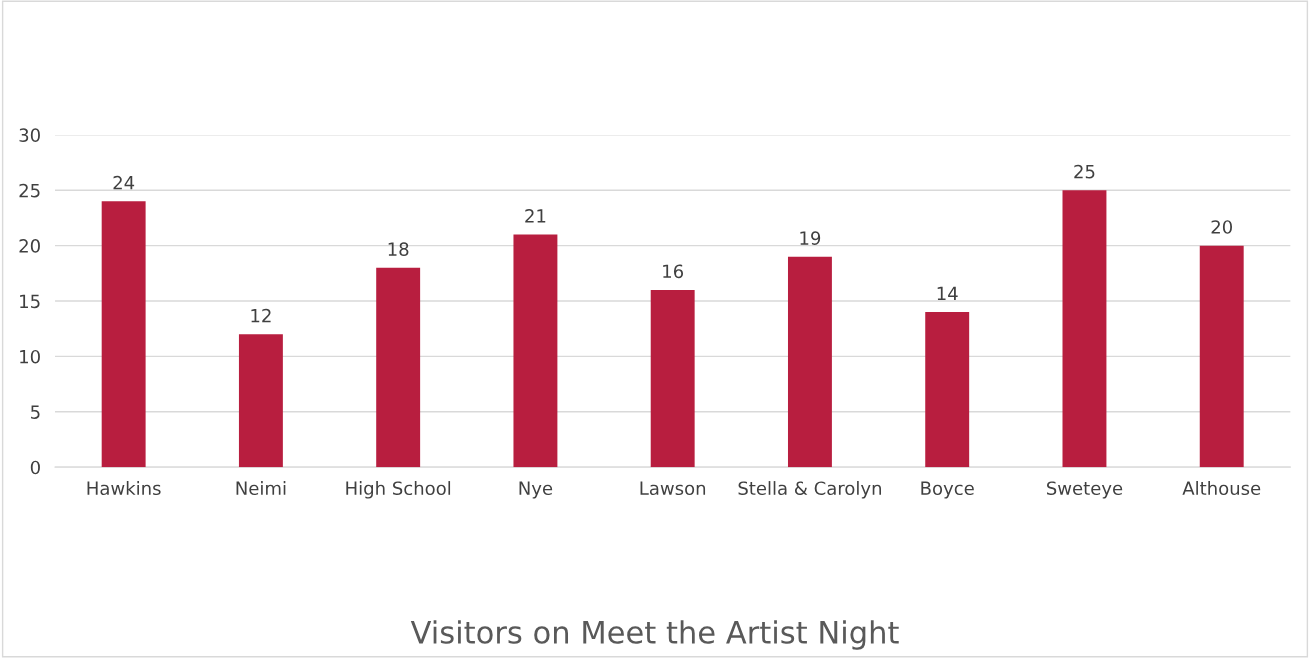 The image size is (1310, 658). What do you see at coordinates (29, 190) in the screenshot?
I see `y-tick-label: 25` at bounding box center [29, 190].